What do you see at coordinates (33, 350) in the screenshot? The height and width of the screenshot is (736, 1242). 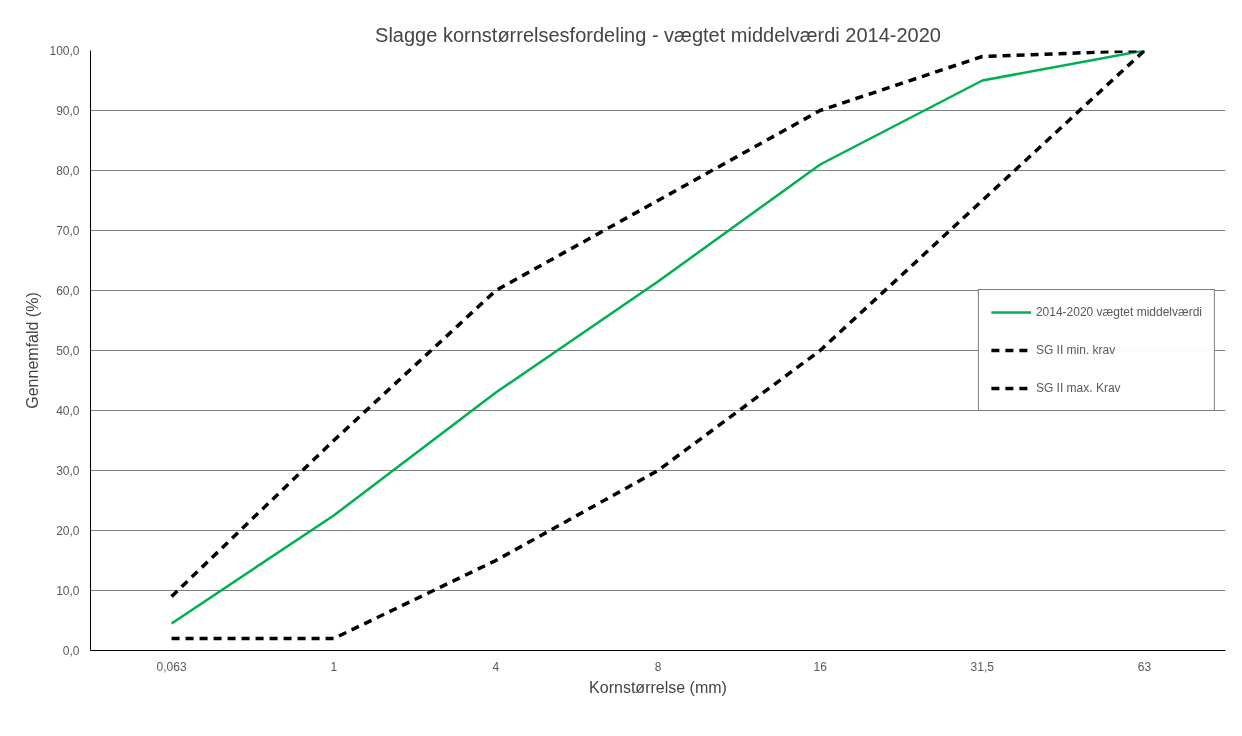 I see `y-axis-title: Gennemfald (%)` at bounding box center [33, 350].